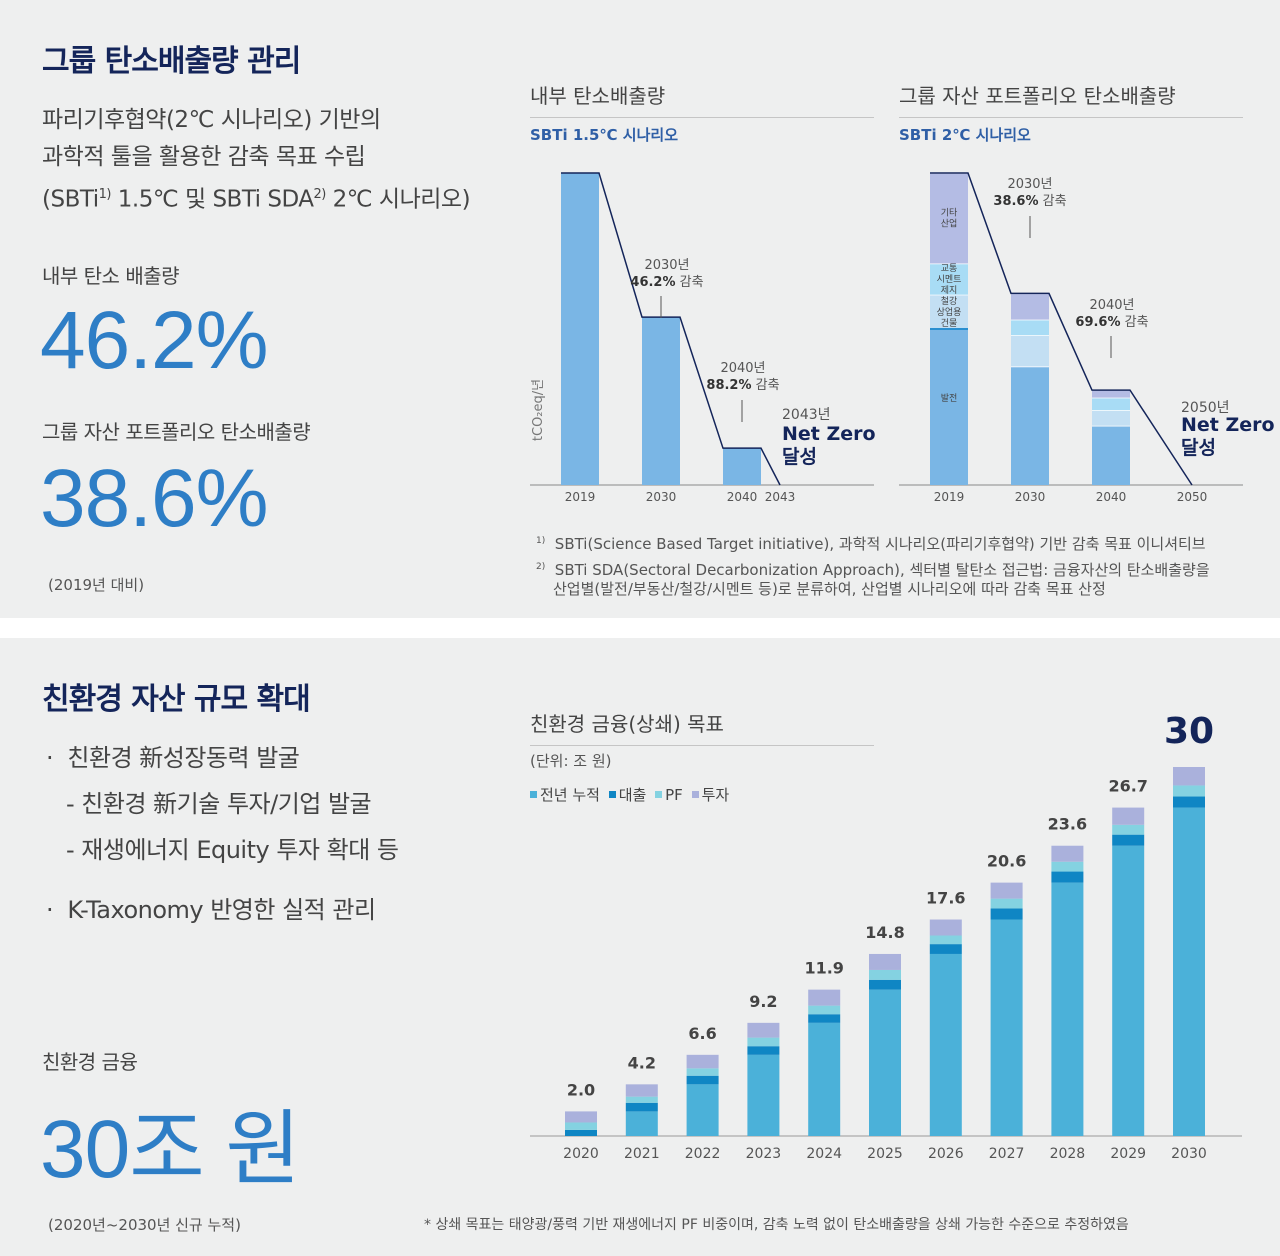 The image size is (1280, 1256). Describe the element at coordinates (642, 1154) in the screenshot. I see `chart3-tick: 2021` at that location.